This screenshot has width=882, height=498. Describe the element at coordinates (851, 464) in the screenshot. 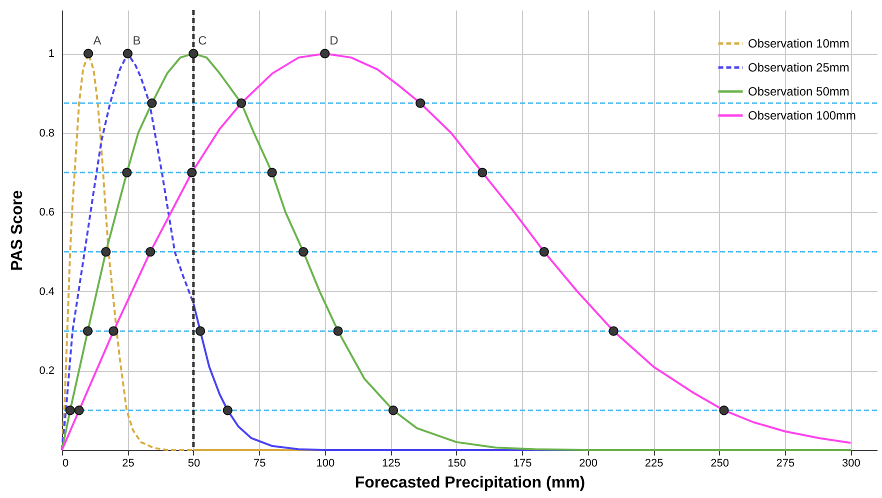

I see `x-tick-label: 300` at that location.